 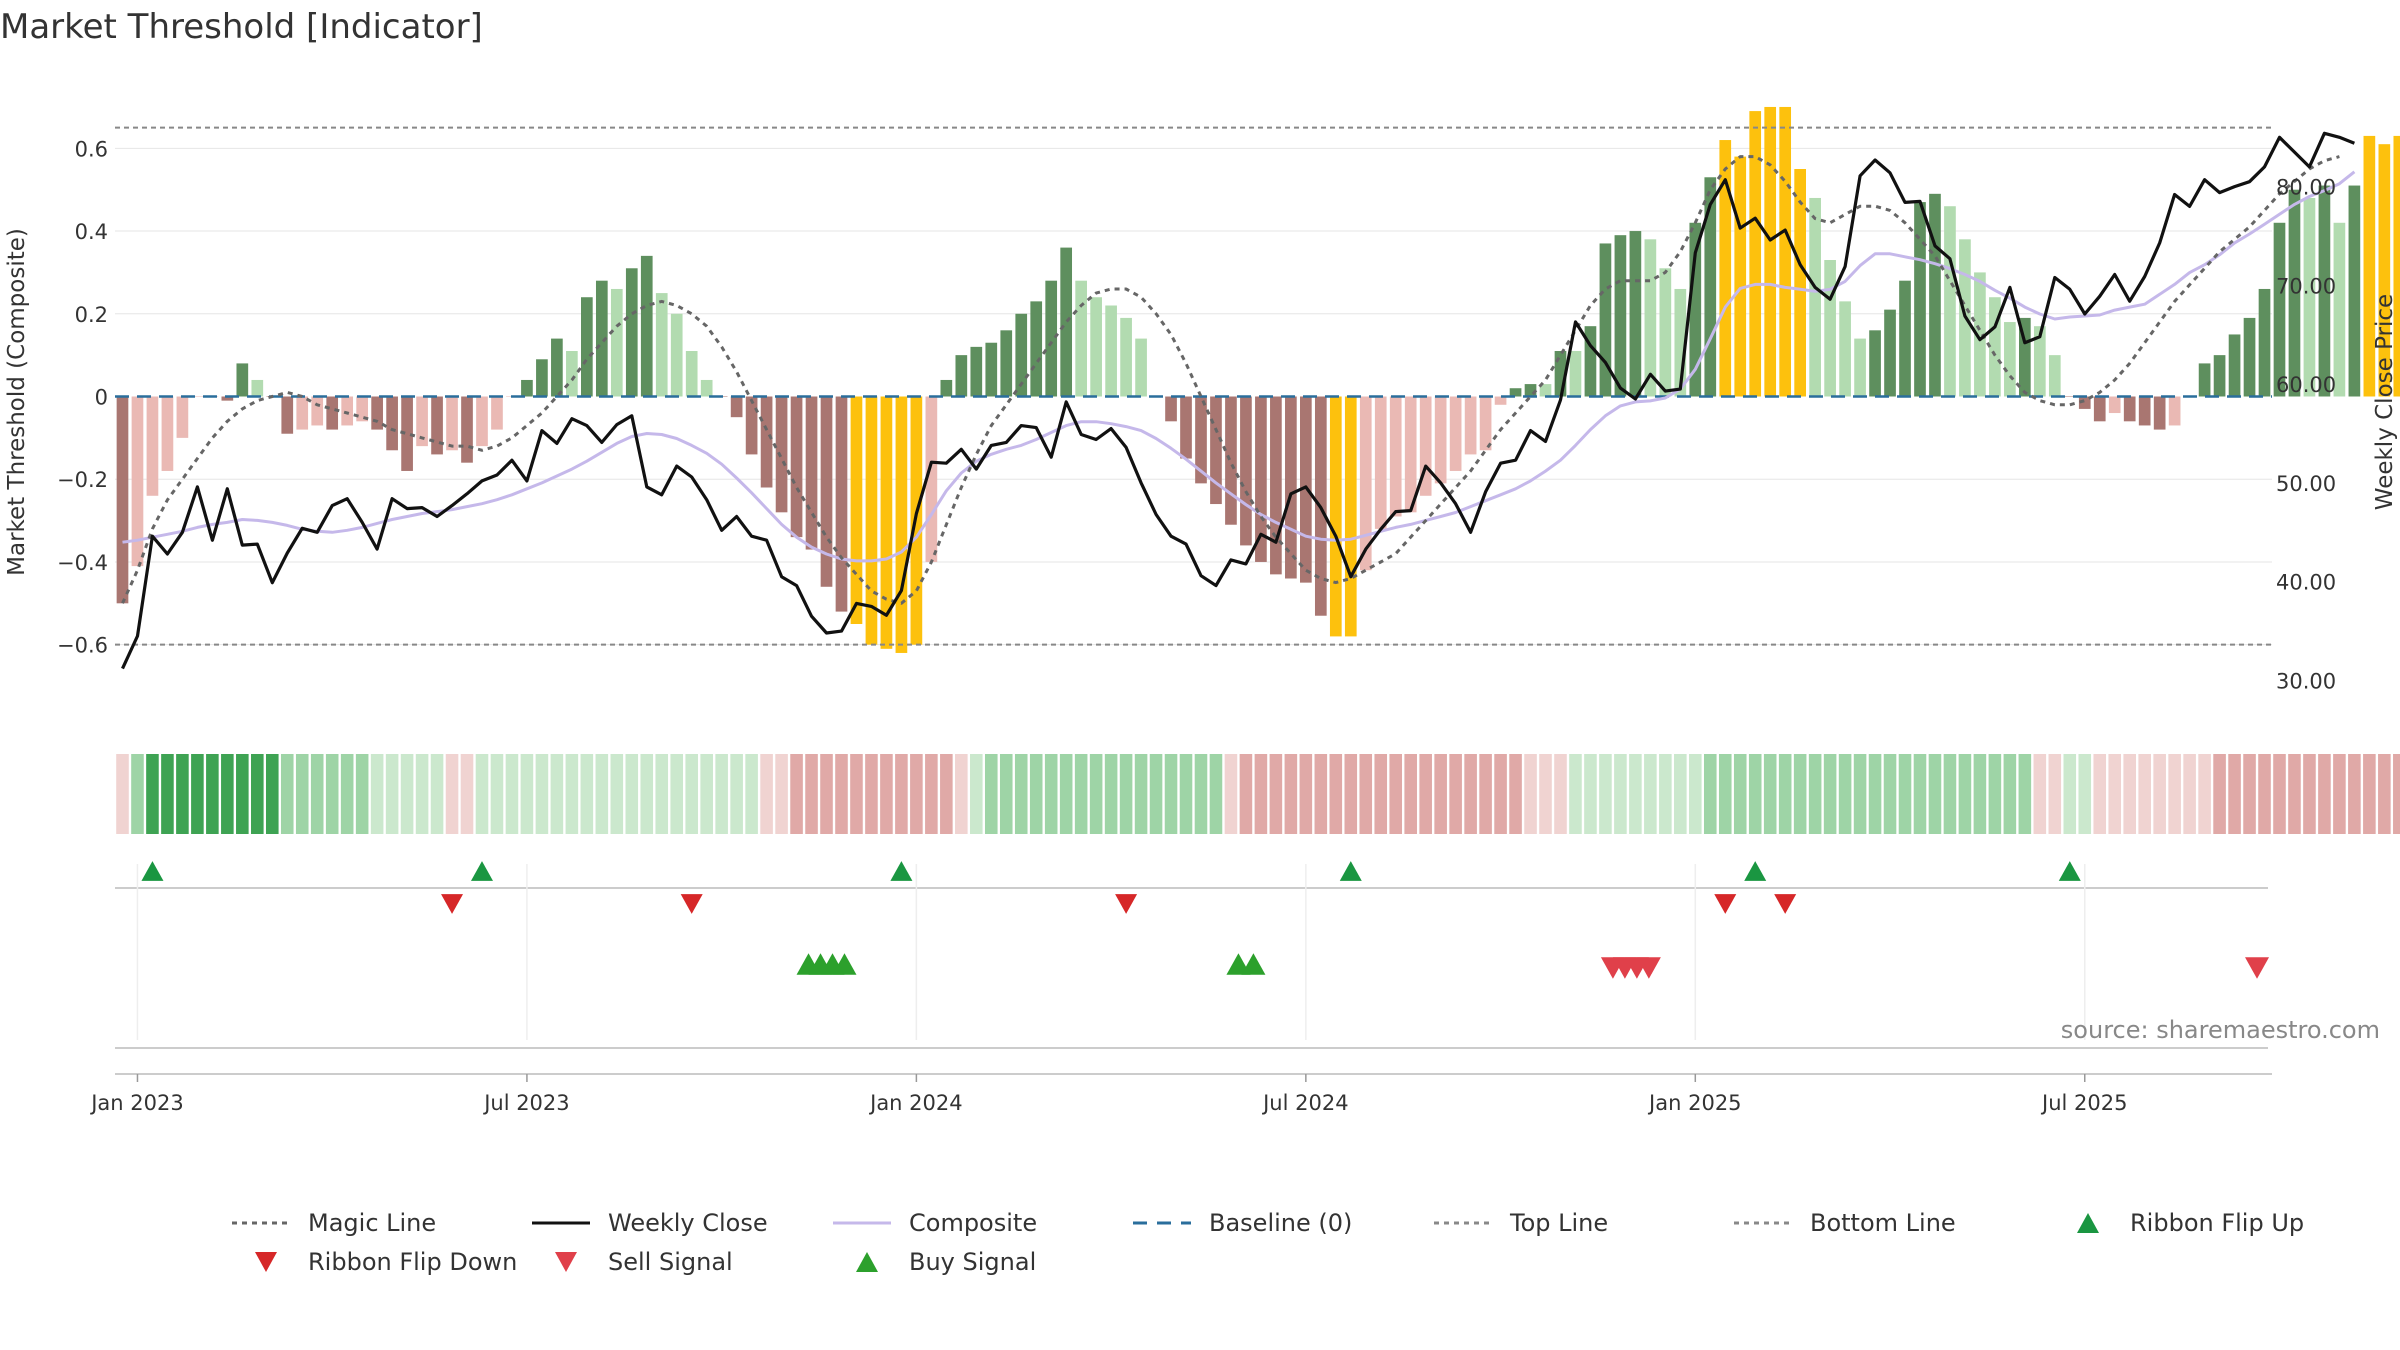 I want to click on sell-signal-marker, so click(x=1648, y=968).